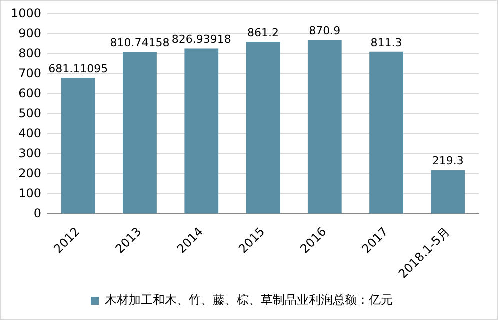 This screenshot has width=498, height=320. Describe the element at coordinates (30, 193) in the screenshot. I see `y-tick-label: 100` at that location.